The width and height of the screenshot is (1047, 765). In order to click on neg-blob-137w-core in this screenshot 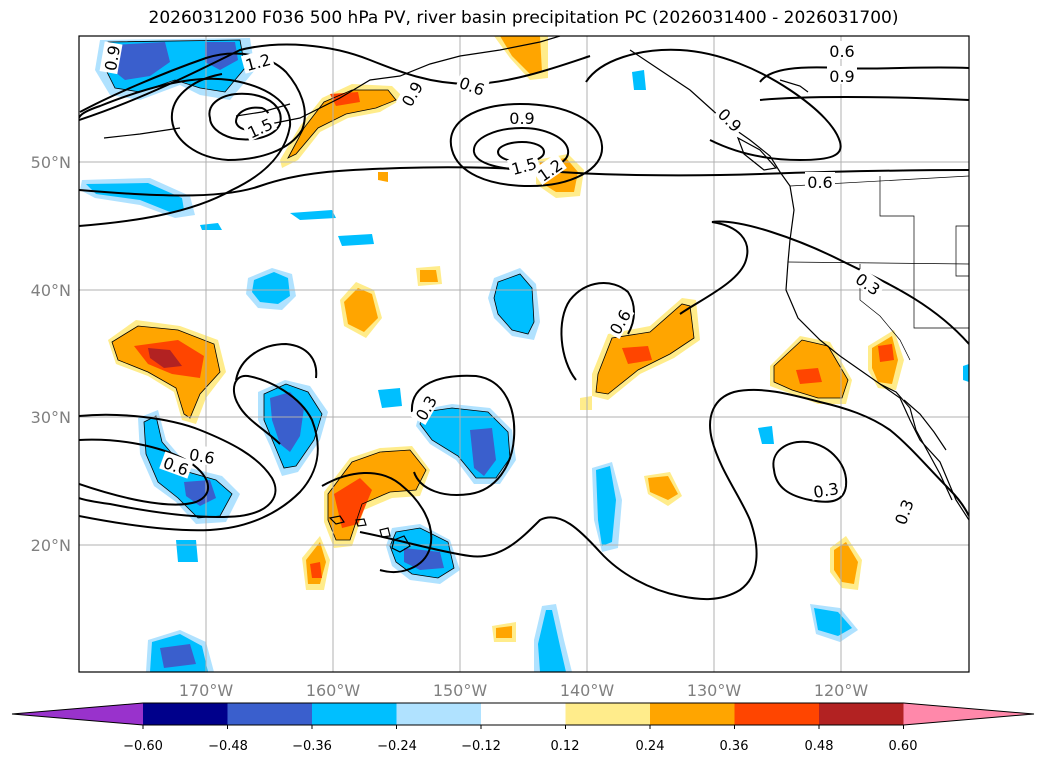, I will do `click(606, 506)`.